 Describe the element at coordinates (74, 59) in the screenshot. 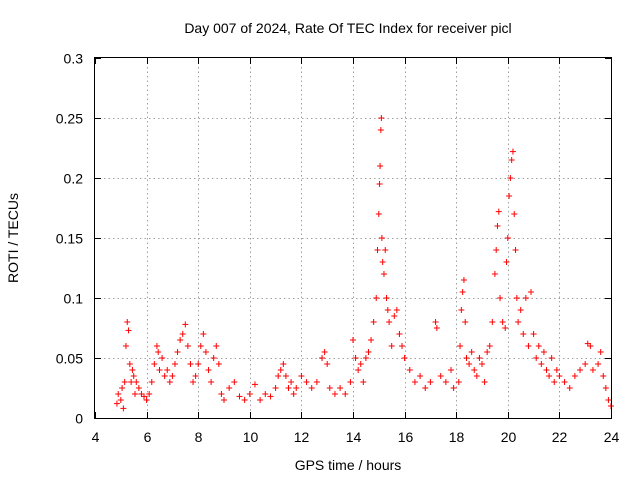

I see `y-tick-label: 0.3` at that location.